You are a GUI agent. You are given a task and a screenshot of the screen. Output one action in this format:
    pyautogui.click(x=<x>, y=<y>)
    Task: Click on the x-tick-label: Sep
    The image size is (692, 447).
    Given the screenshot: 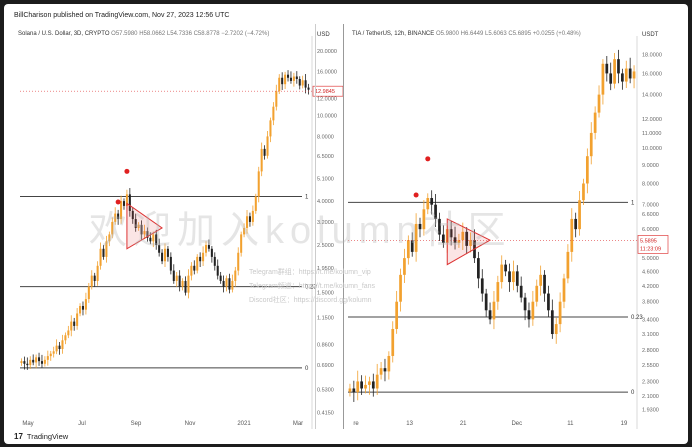 What is the action you would take?
    pyautogui.click(x=136, y=424)
    